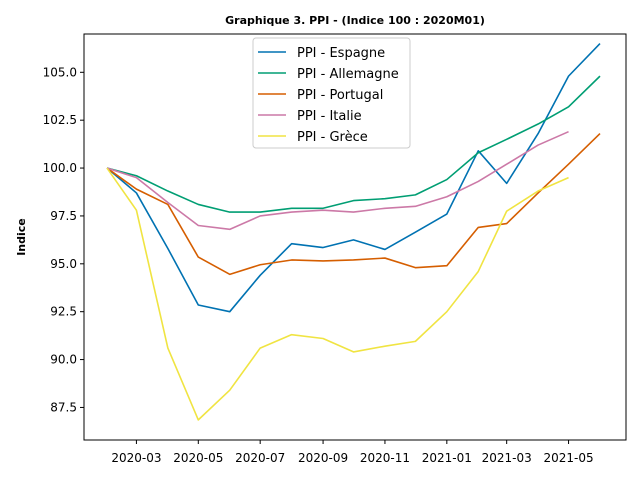  Describe the element at coordinates (63, 312) in the screenshot. I see `y-tick-label: 92.5` at that location.